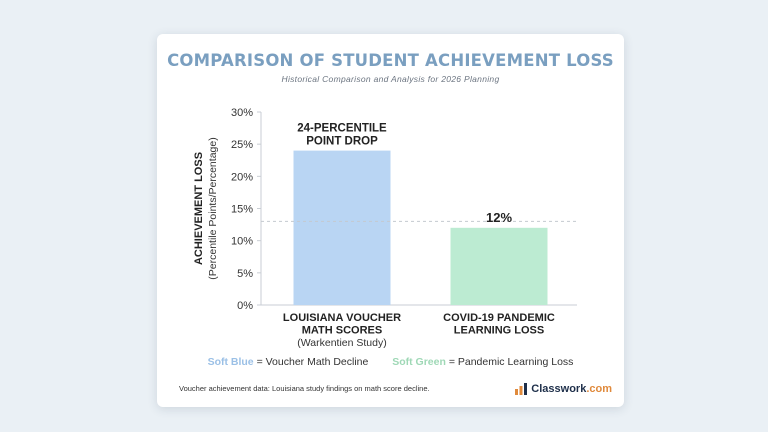  Describe the element at coordinates (242, 145) in the screenshot. I see `y-tick-label: 25%` at that location.